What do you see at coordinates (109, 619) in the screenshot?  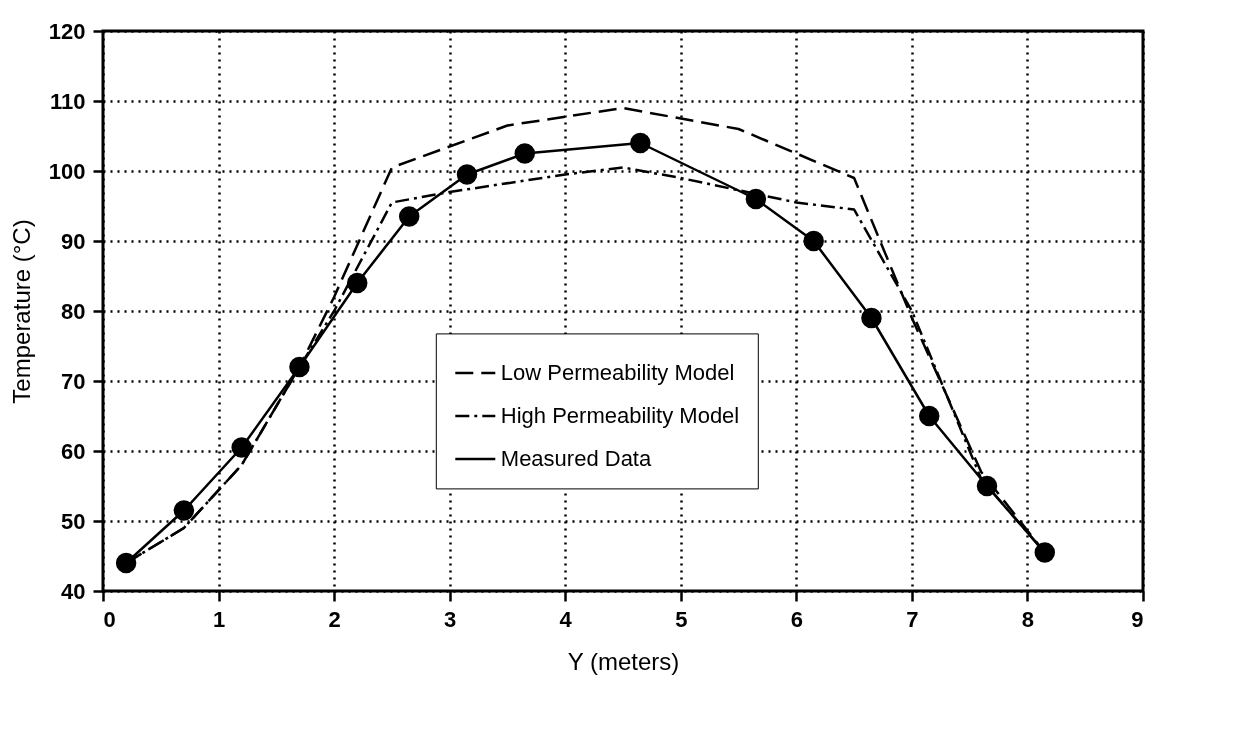 I see `x-tick-label: 0` at bounding box center [109, 619].